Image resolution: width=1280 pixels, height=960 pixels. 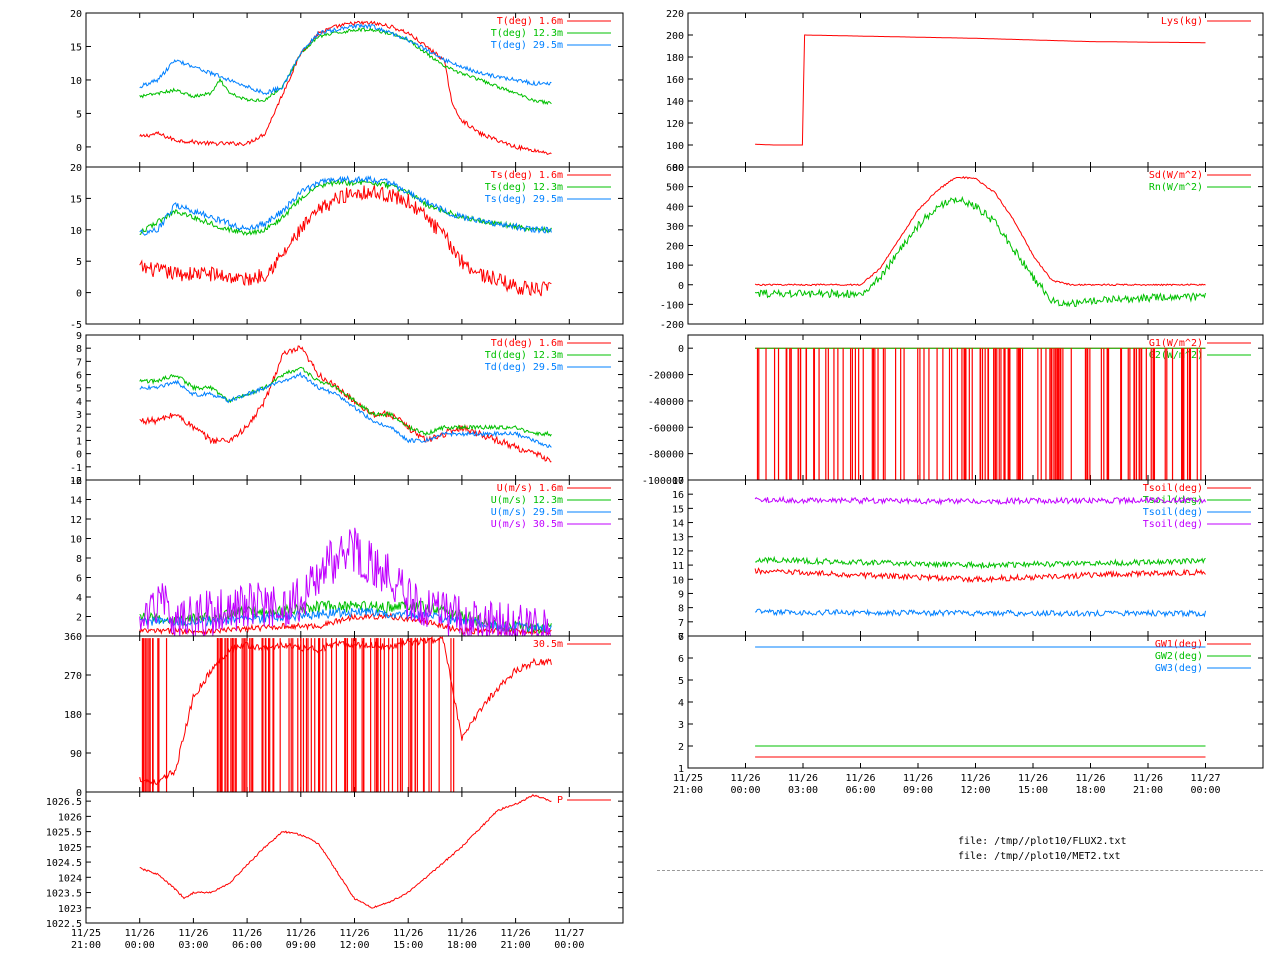 What do you see at coordinates (678, 552) in the screenshot?
I see `y-tick-label: 12` at bounding box center [678, 552].